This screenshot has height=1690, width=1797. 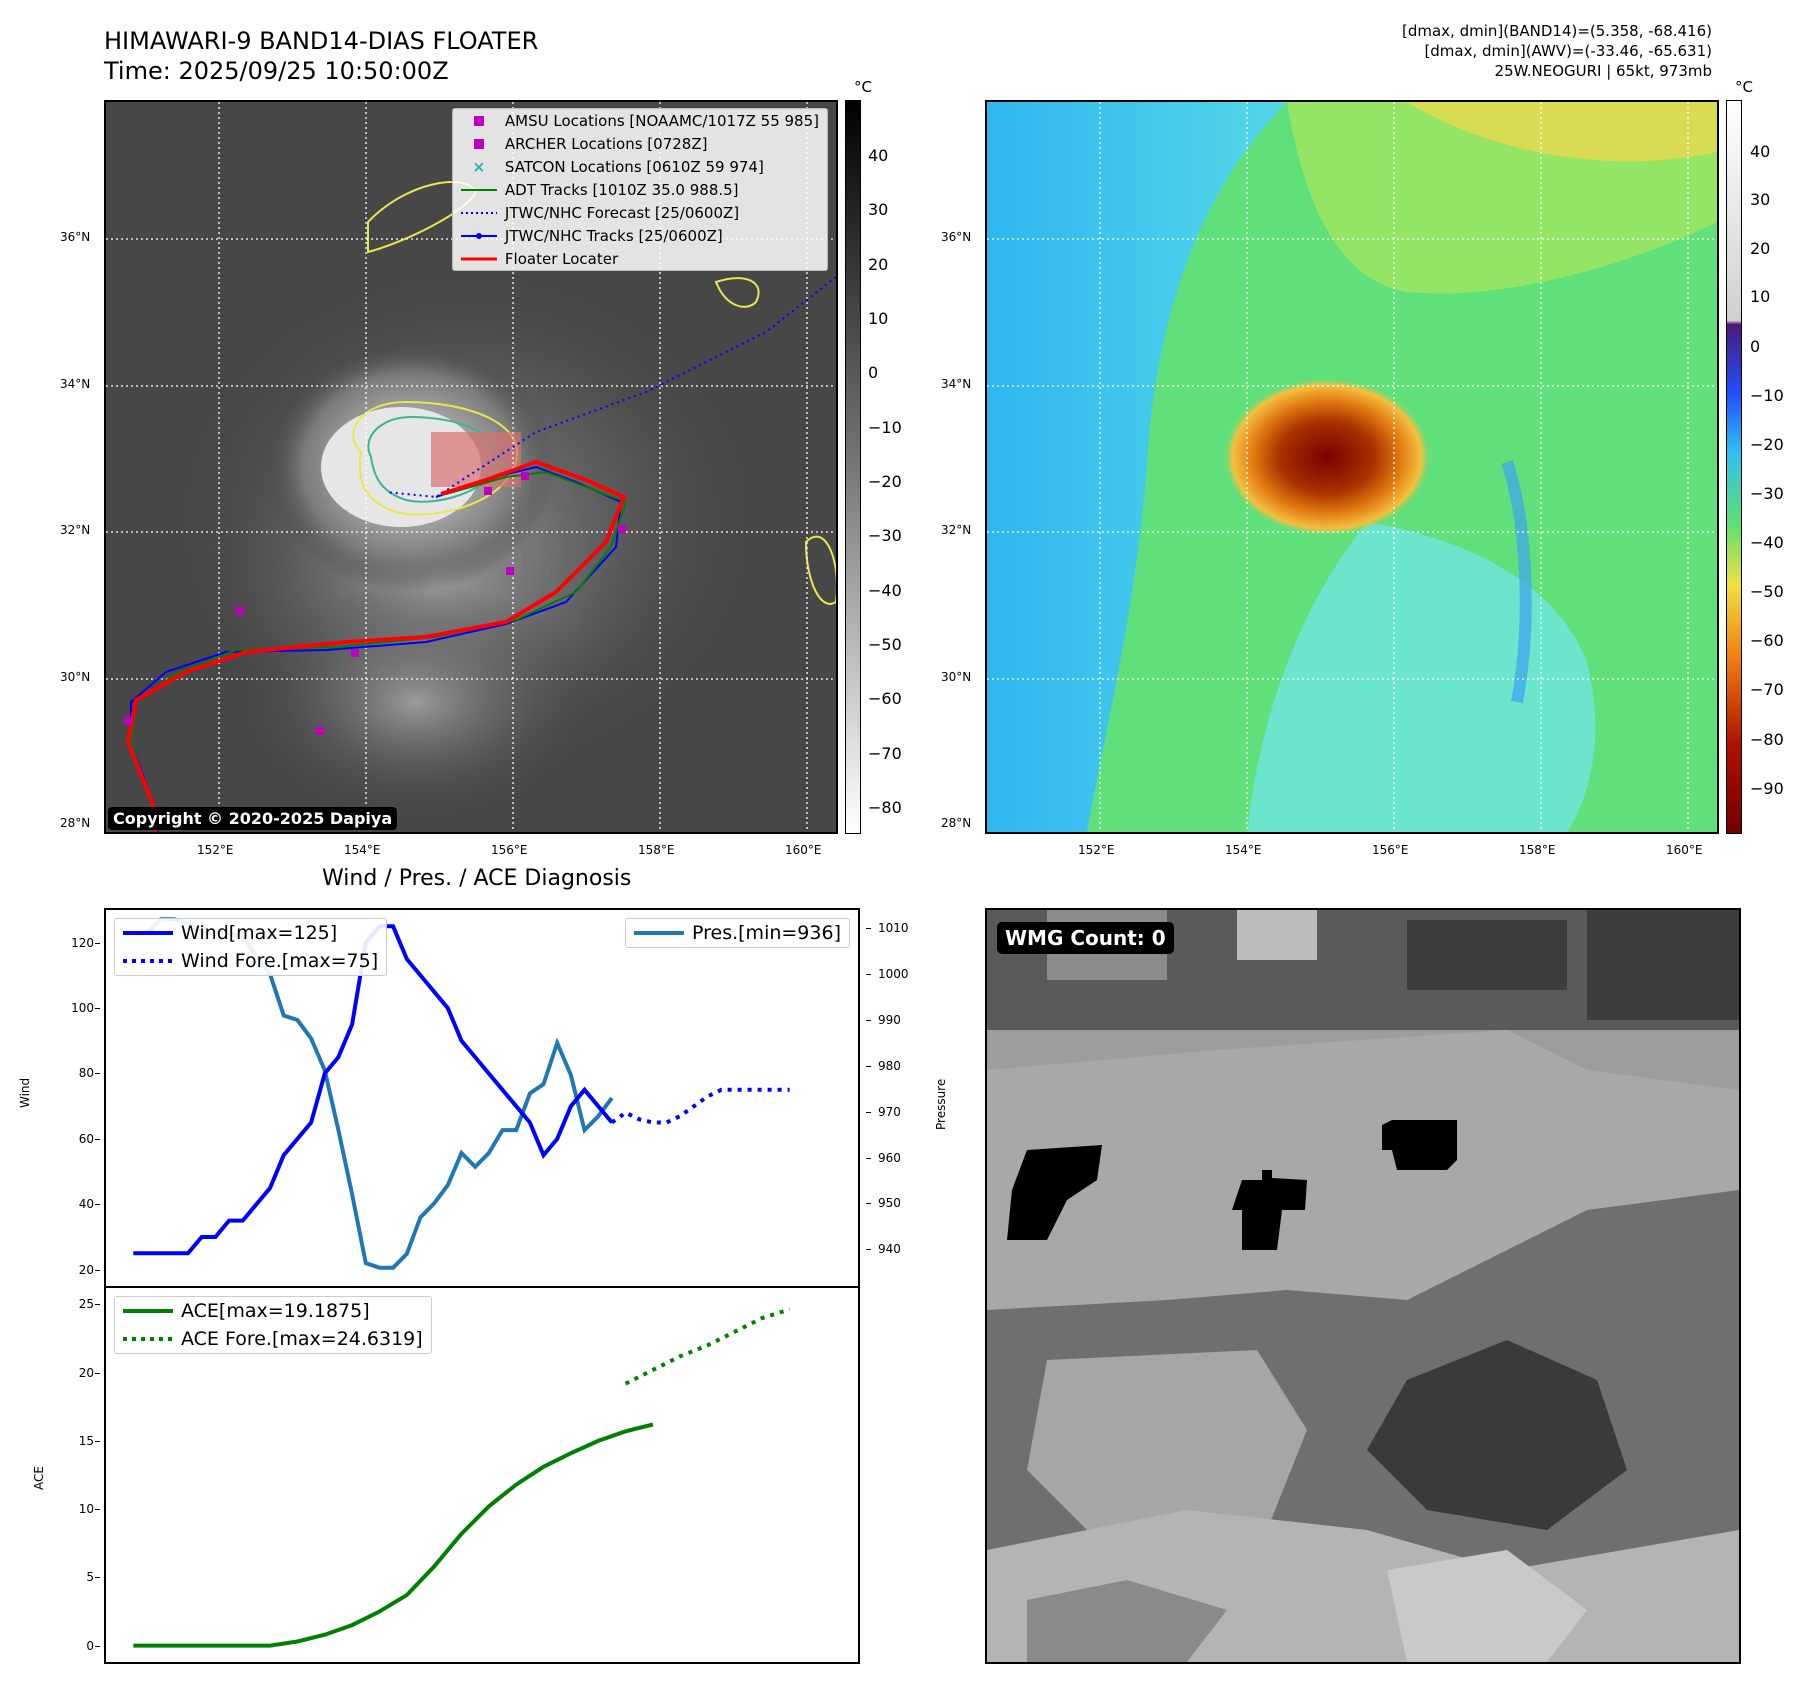 I want to click on y-tick-label: 60, so click(x=86, y=1138).